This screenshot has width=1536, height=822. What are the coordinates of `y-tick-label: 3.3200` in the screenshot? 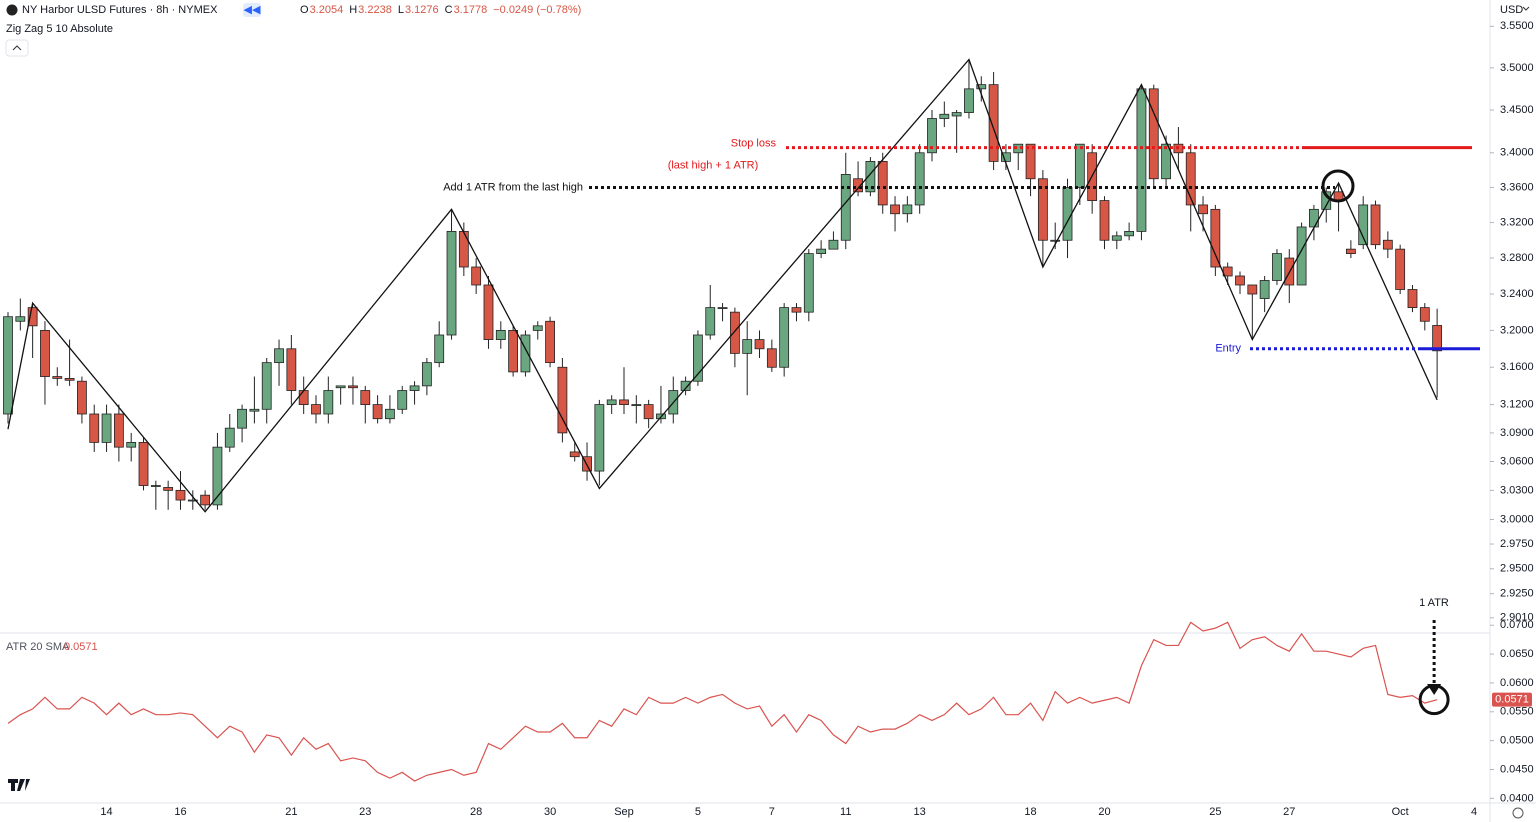 It's located at (1517, 222).